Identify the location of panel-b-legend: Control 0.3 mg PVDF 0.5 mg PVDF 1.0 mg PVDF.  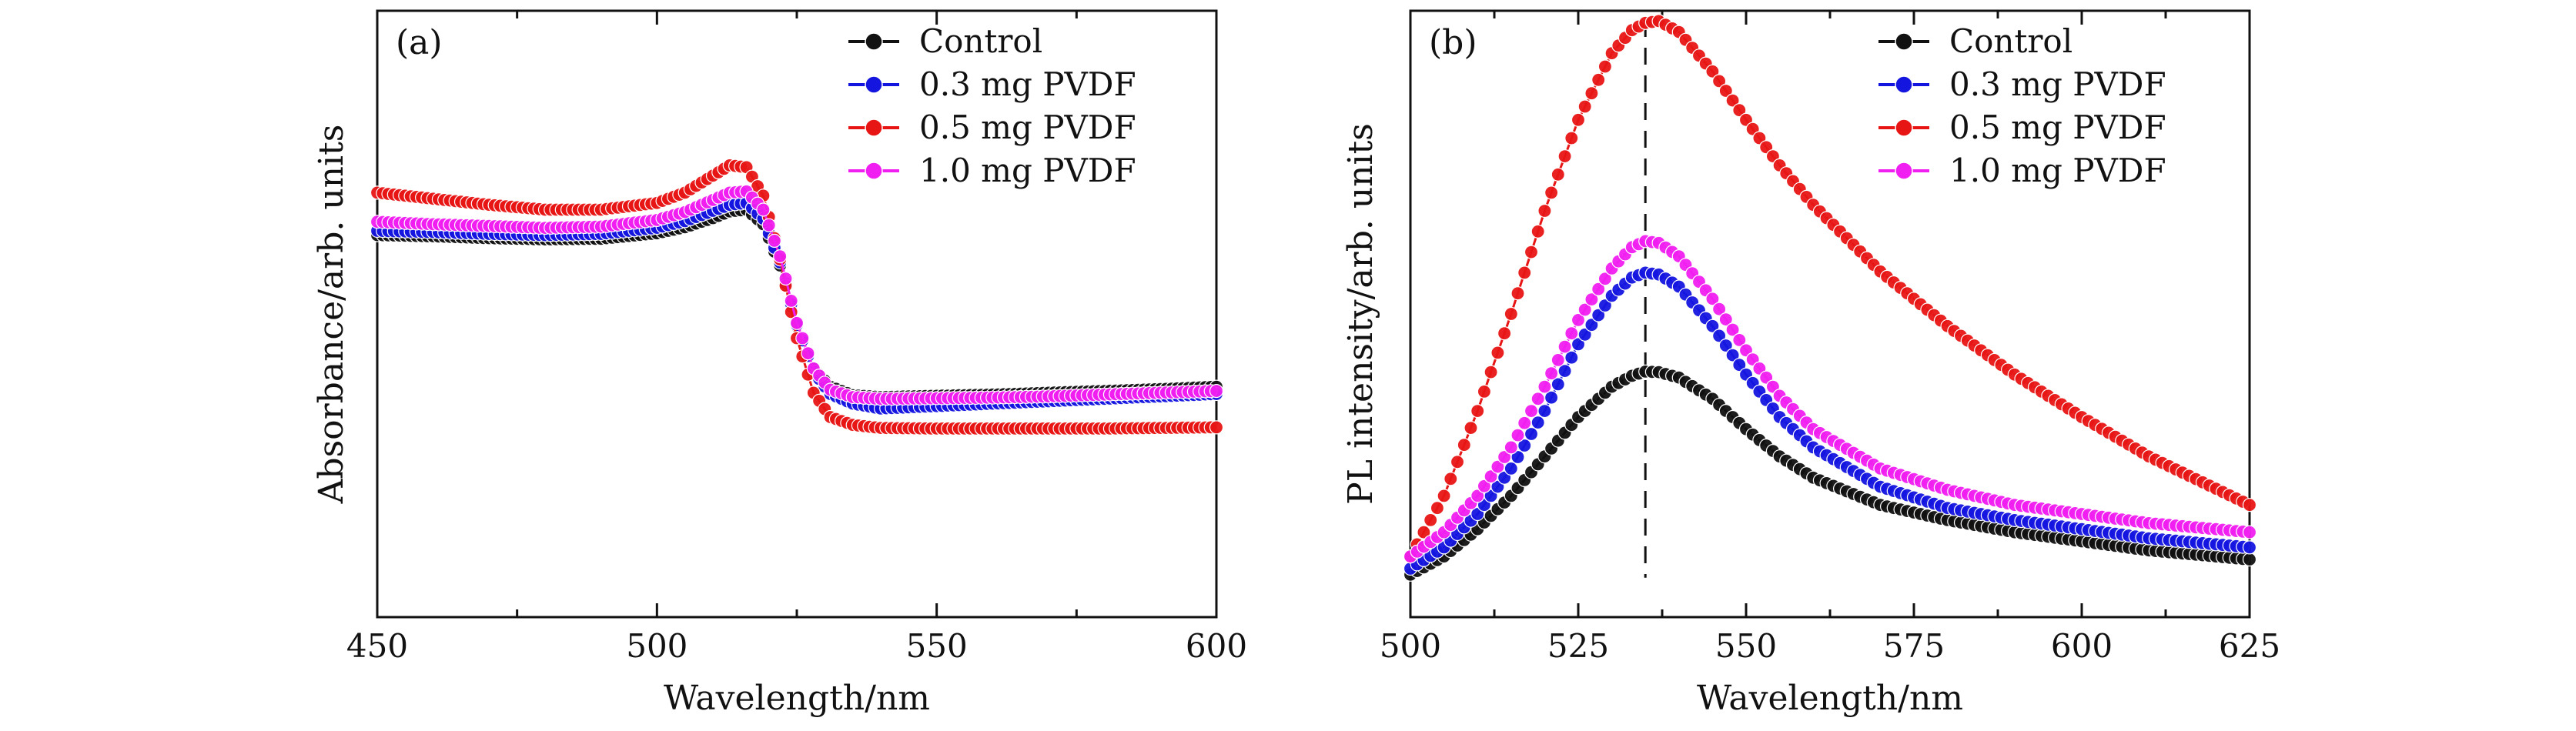
(2022, 105).